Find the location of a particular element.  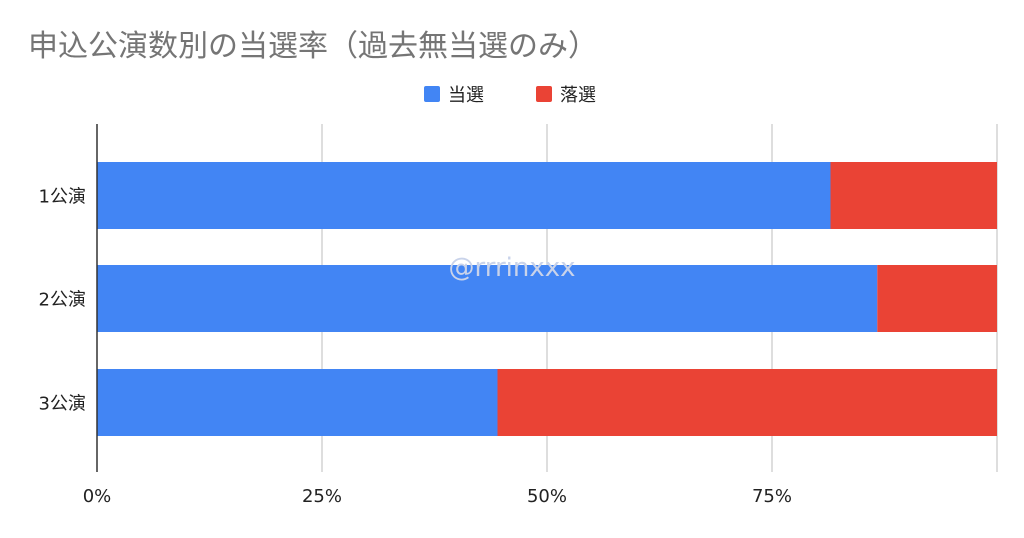

x-tick-label: 0% is located at coordinates (97, 496).